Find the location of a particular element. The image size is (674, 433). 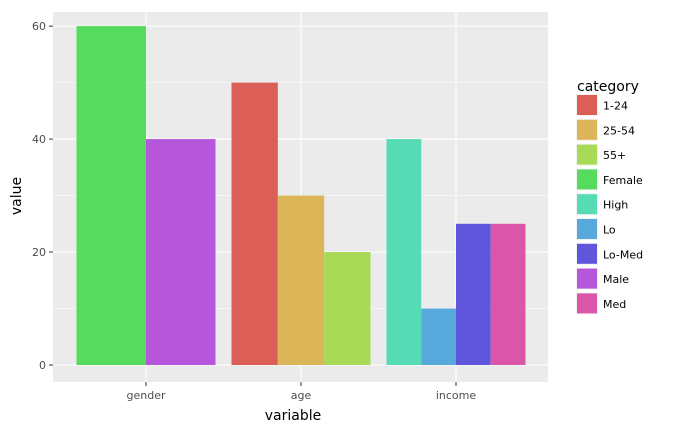

y-axis-title: value is located at coordinates (17, 196).